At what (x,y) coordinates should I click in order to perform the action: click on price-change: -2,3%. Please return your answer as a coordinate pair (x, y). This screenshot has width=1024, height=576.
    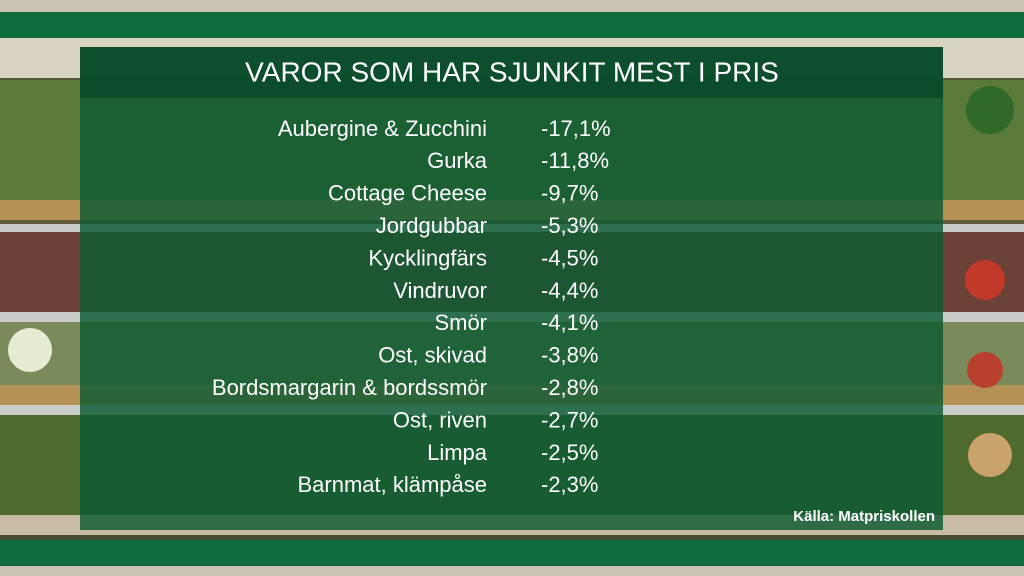
    Looking at the image, I should click on (569, 484).